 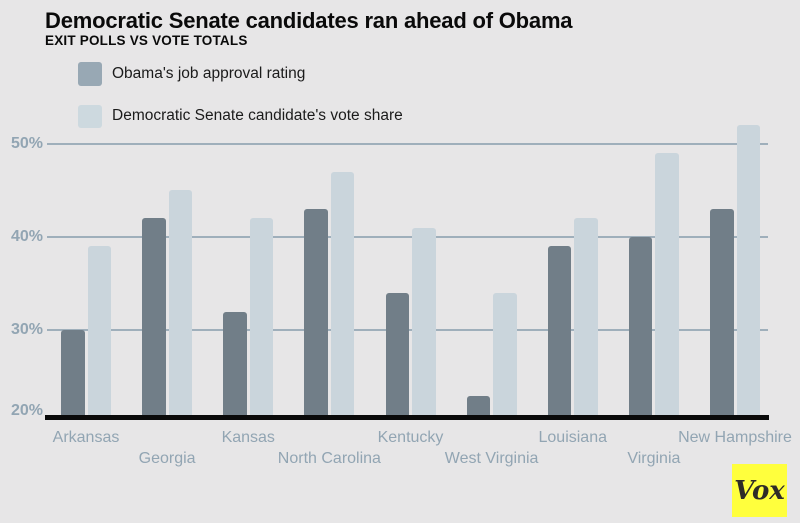 What do you see at coordinates (26, 143) in the screenshot?
I see `y-axis-label-50: 50%` at bounding box center [26, 143].